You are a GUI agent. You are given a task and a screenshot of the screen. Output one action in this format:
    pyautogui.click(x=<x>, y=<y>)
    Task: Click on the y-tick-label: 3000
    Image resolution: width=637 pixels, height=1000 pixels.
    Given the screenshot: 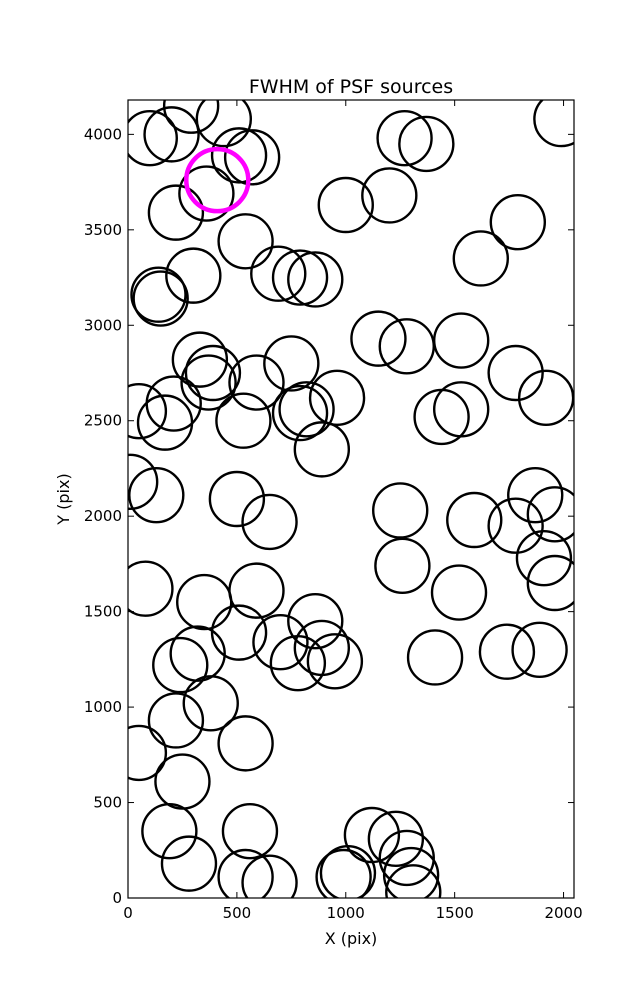 What is the action you would take?
    pyautogui.click(x=103, y=325)
    